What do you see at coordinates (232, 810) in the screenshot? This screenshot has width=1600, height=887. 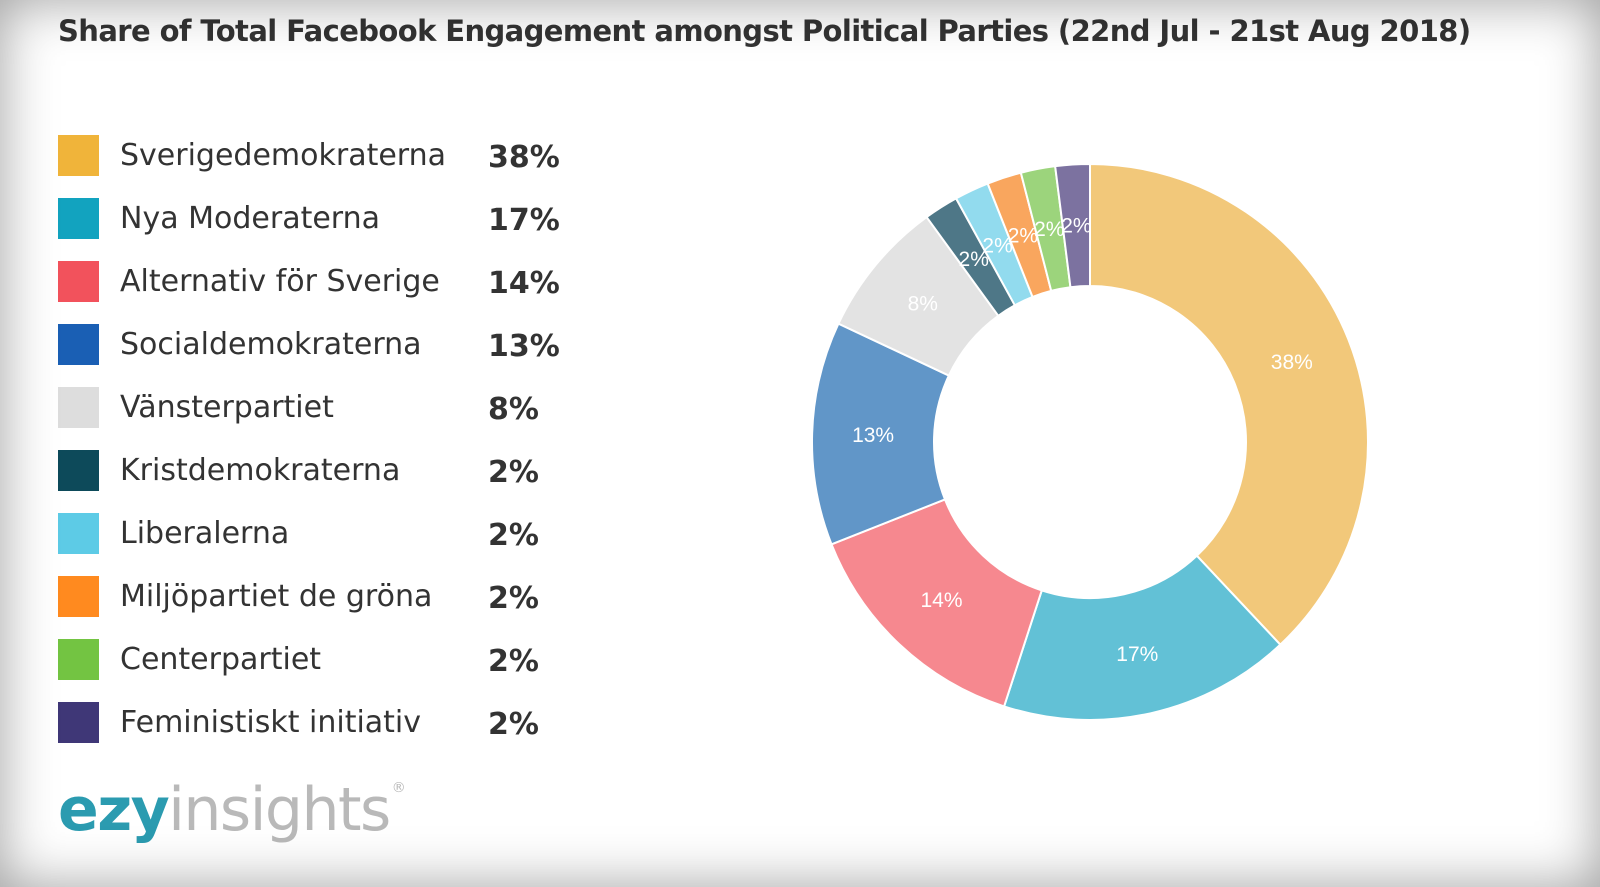 I see `ezyinsights-logo: ezyinsights ®` at bounding box center [232, 810].